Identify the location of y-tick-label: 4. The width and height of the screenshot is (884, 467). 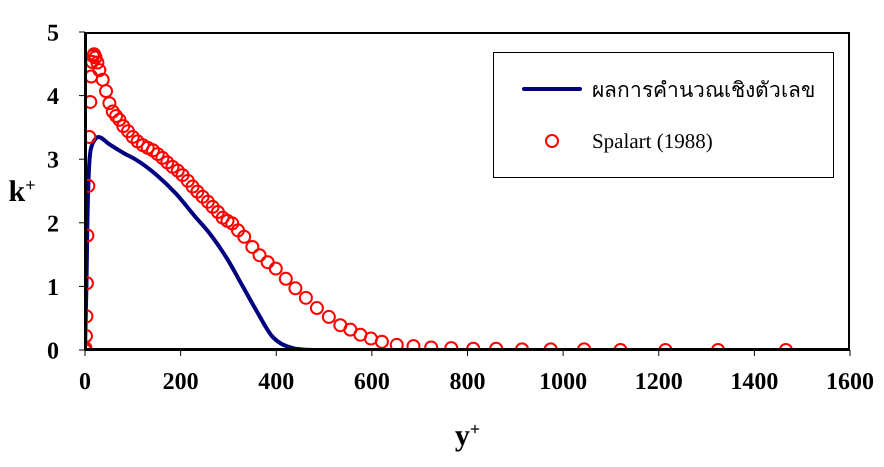
(53, 97).